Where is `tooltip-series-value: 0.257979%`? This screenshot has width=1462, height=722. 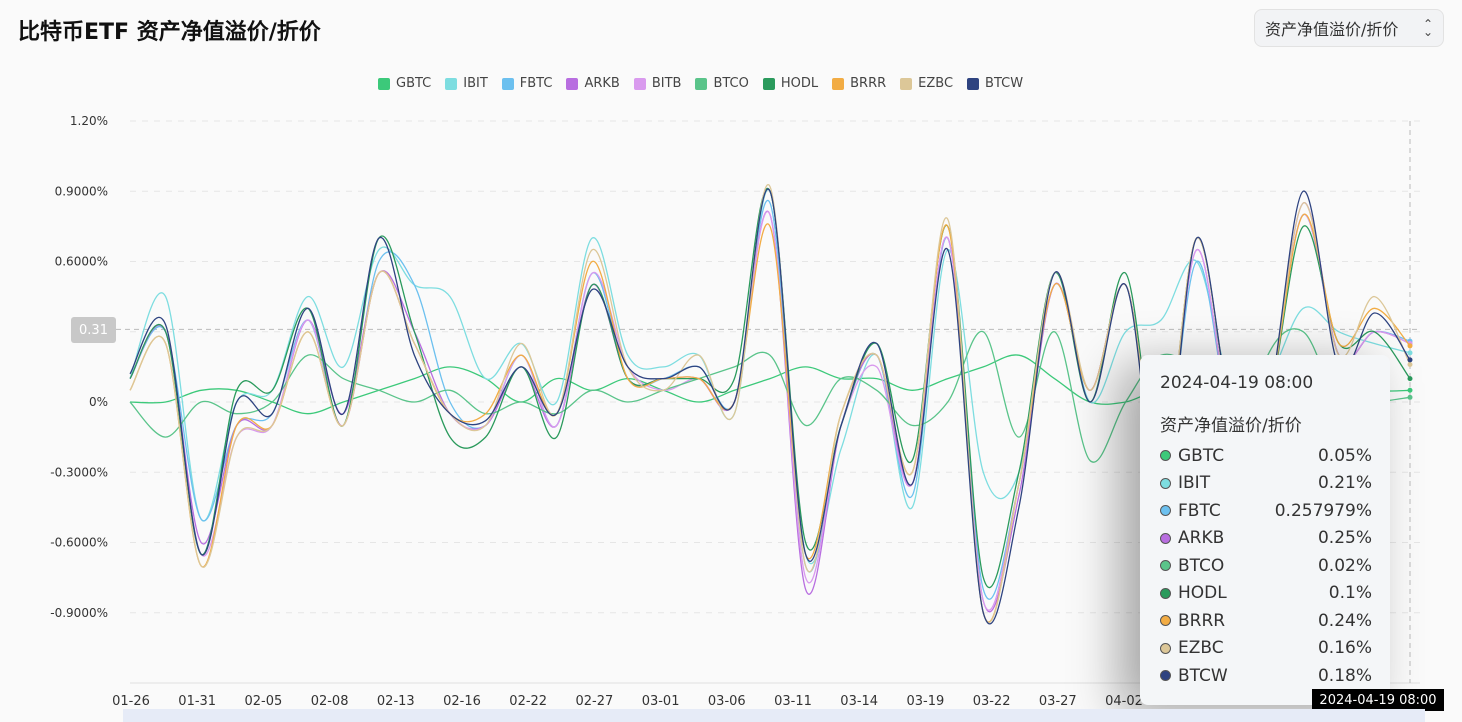 tooltip-series-value: 0.257979% is located at coordinates (1323, 510).